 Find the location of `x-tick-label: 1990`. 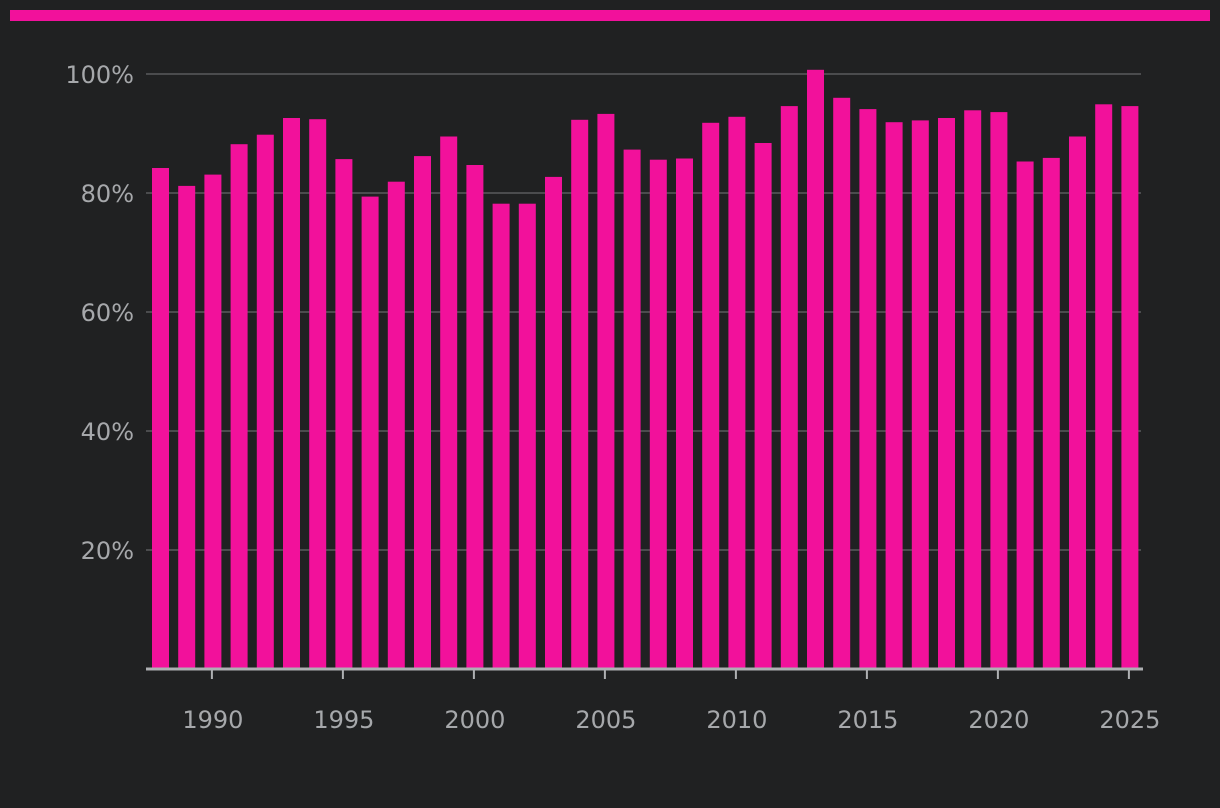

x-tick-label: 1990 is located at coordinates (212, 720).